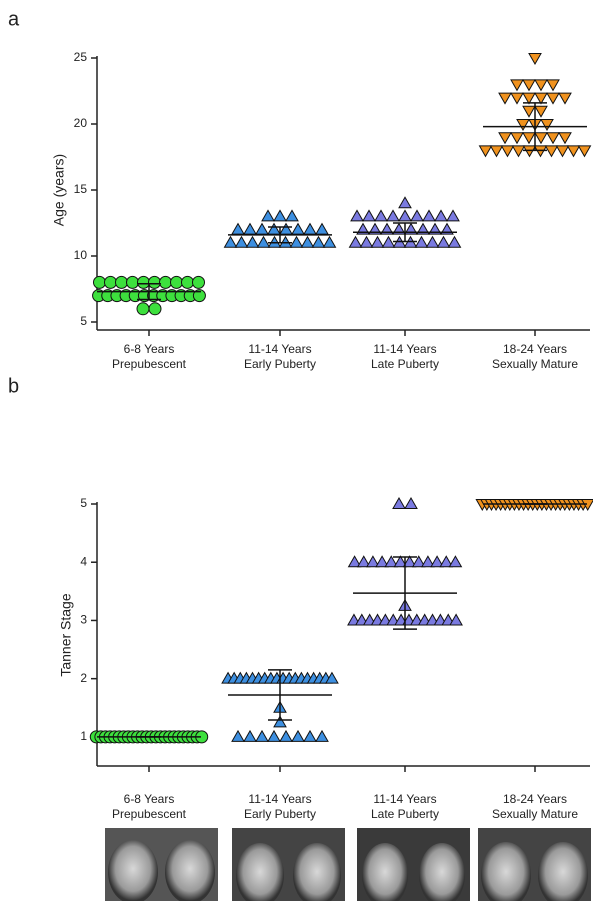  Describe the element at coordinates (13, 386) in the screenshot. I see `panel-label: b` at that location.